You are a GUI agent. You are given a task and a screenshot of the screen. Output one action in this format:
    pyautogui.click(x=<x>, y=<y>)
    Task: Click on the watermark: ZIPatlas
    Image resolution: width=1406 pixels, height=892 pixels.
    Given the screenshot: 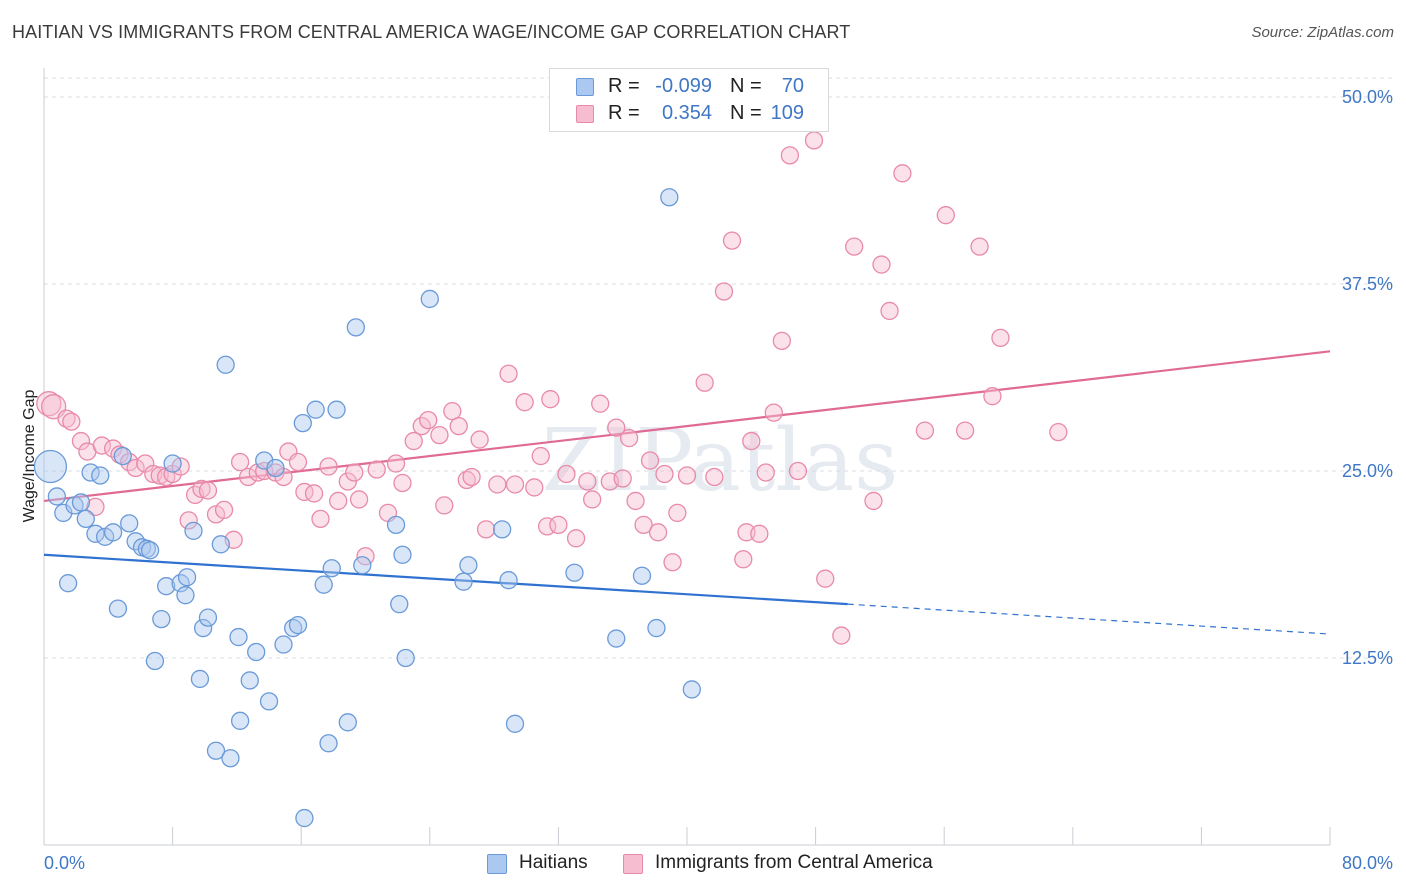 What is the action you would take?
    pyautogui.click(x=720, y=461)
    